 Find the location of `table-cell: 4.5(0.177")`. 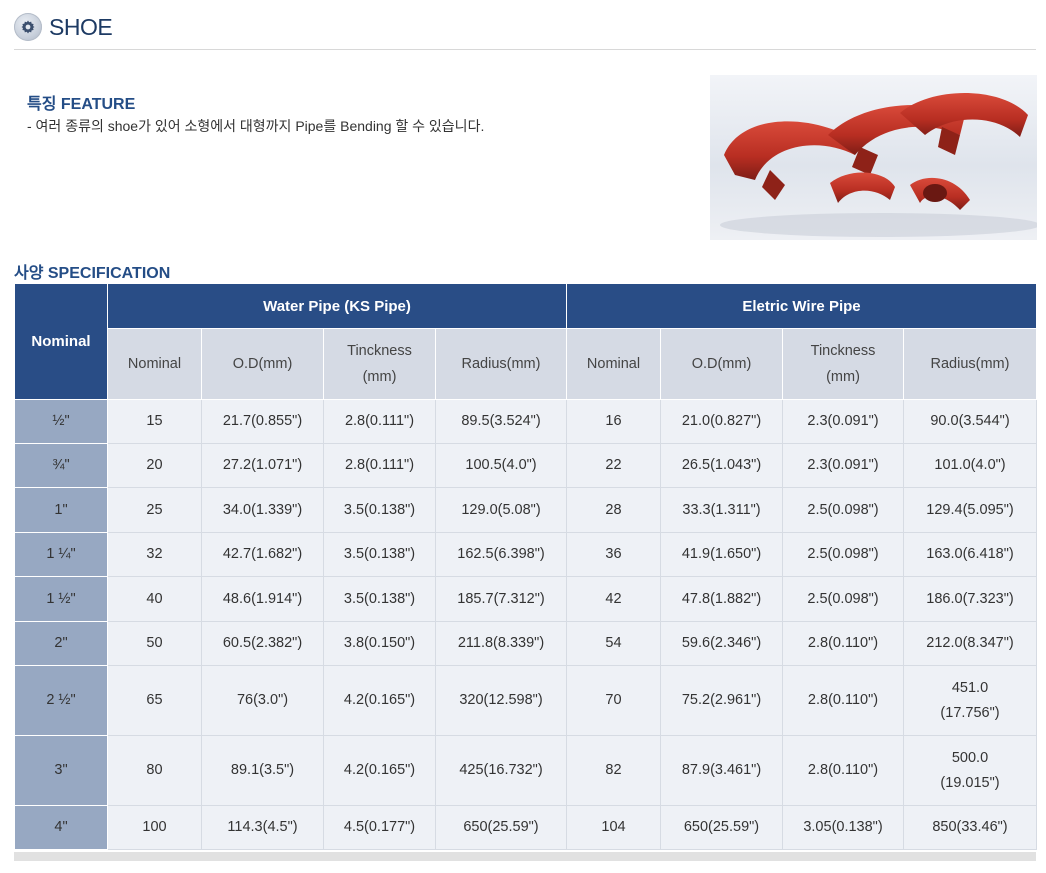

table-cell: 4.5(0.177") is located at coordinates (379, 827).